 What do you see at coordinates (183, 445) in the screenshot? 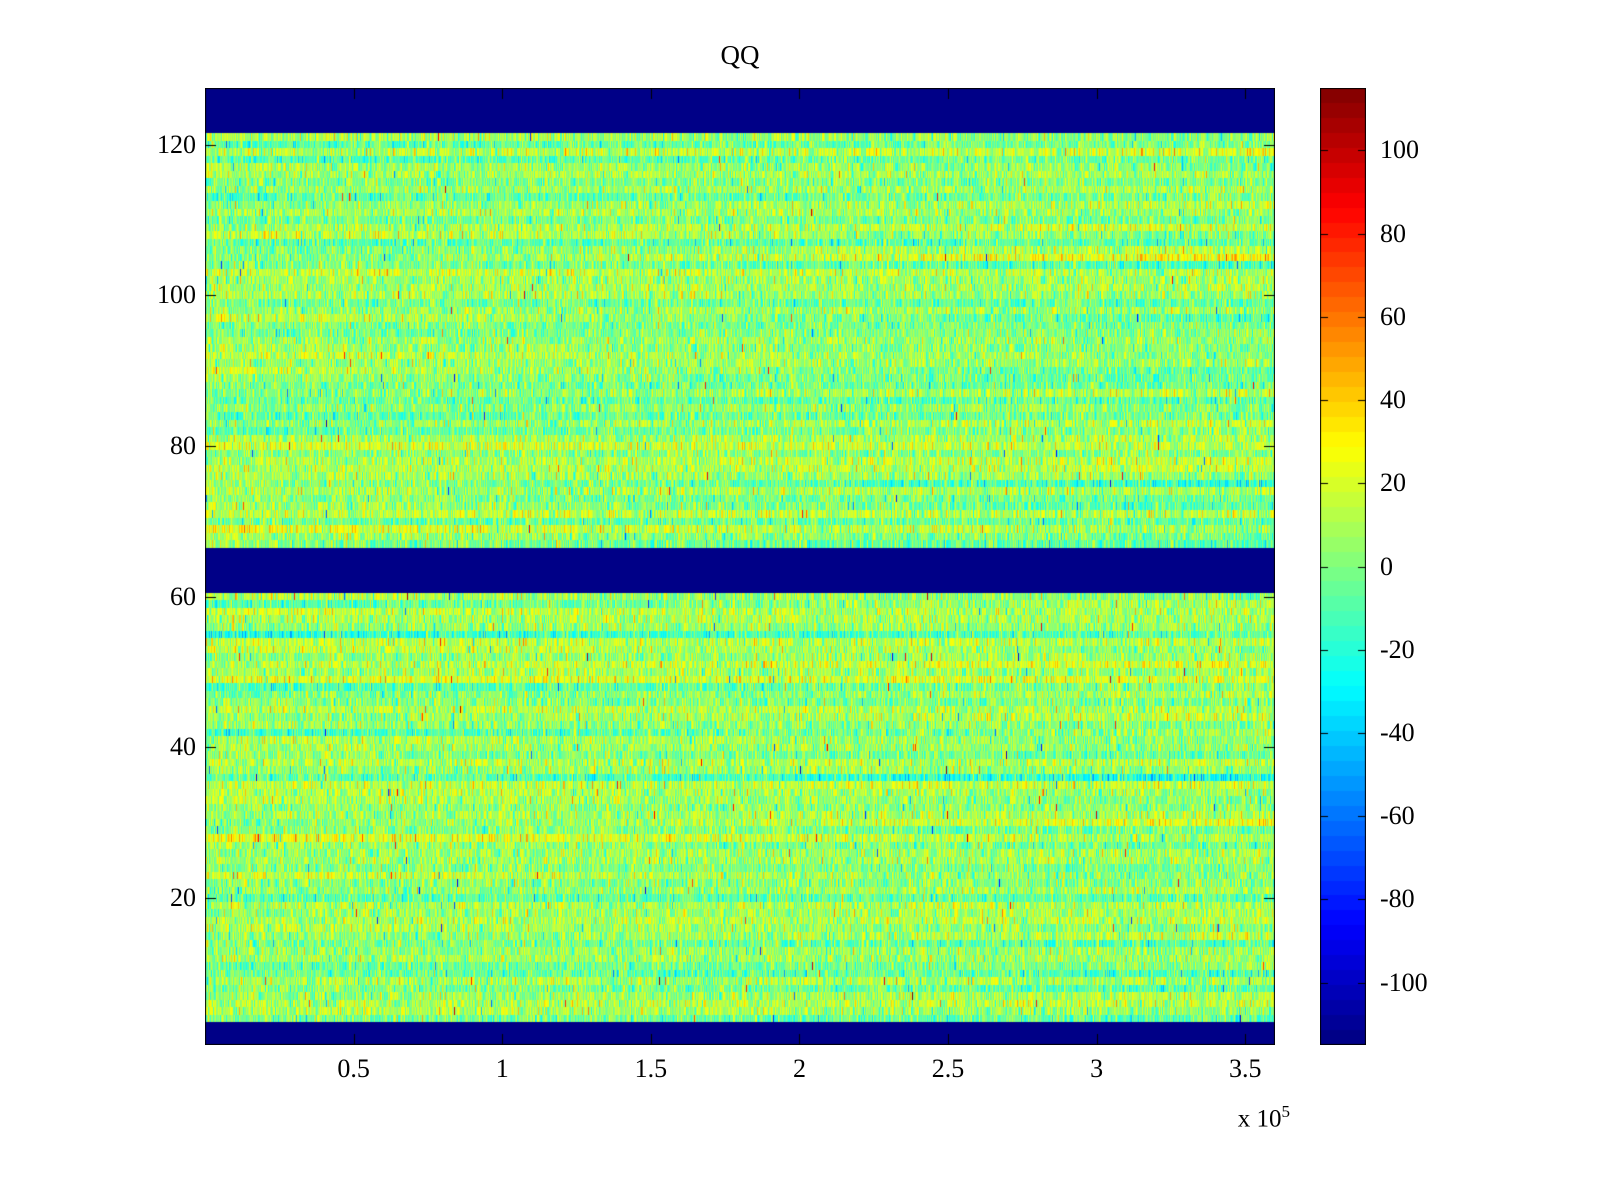
I see `y-tick-label: 80` at bounding box center [183, 445].